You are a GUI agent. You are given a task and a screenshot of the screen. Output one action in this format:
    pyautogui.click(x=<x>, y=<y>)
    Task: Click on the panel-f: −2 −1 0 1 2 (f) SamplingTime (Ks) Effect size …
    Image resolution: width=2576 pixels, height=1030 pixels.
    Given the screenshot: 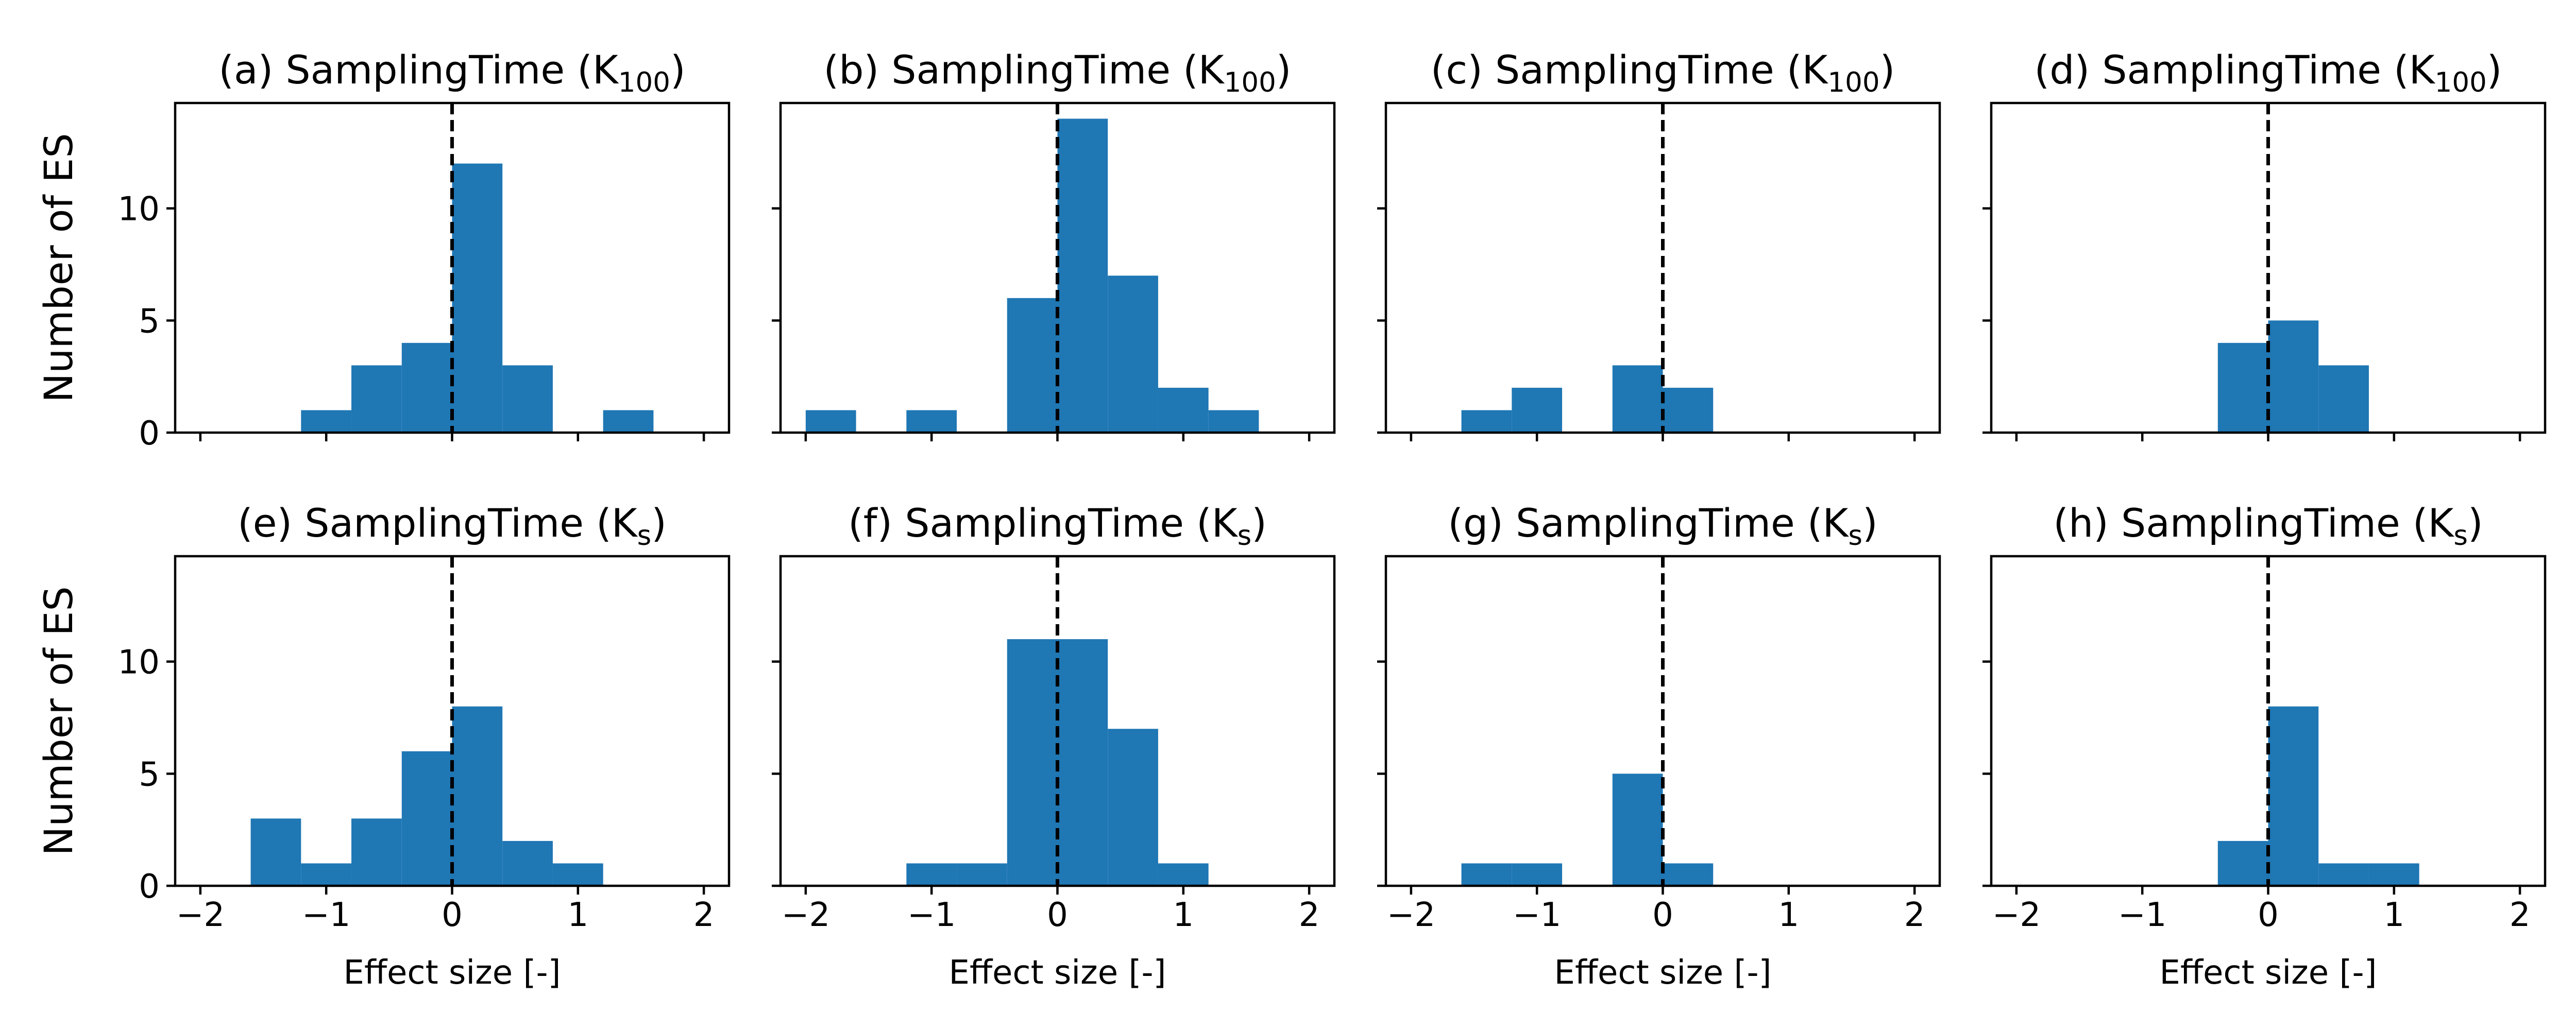 What is the action you would take?
    pyautogui.click(x=1054, y=746)
    